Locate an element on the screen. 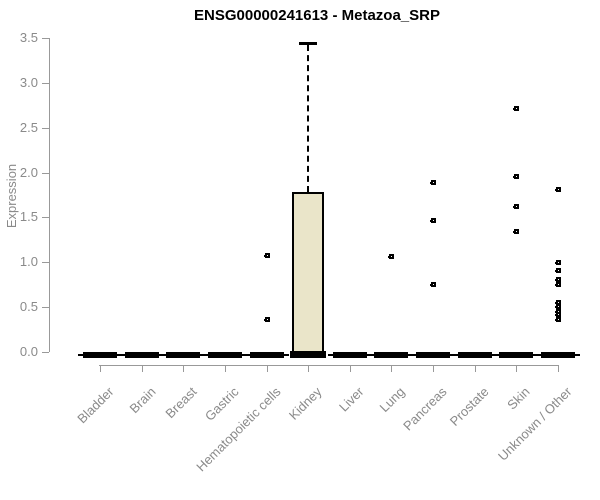 The image size is (600, 500). y-tick-label: 2.5 is located at coordinates (28, 127).